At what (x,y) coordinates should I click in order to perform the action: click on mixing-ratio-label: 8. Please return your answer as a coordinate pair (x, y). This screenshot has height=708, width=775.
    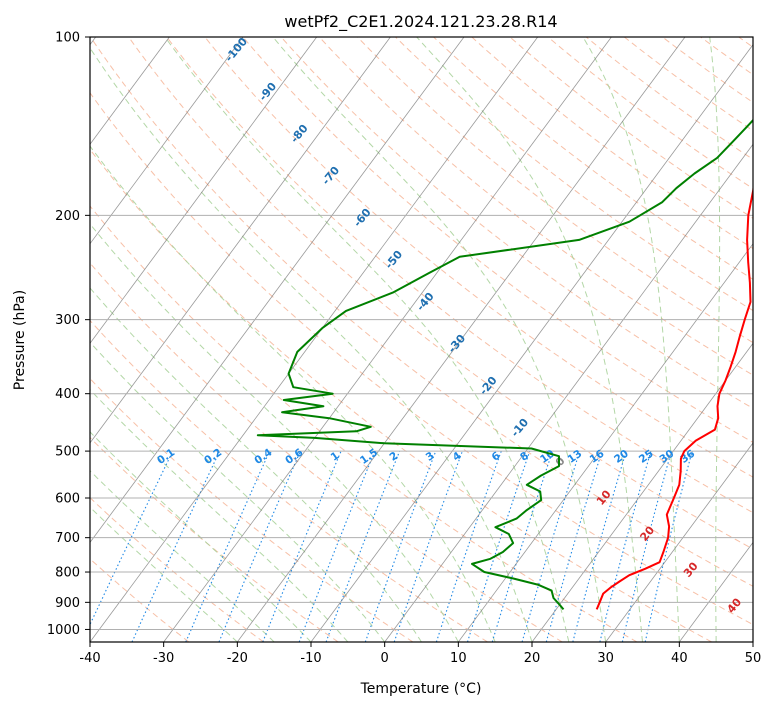
    Looking at the image, I should click on (524, 457).